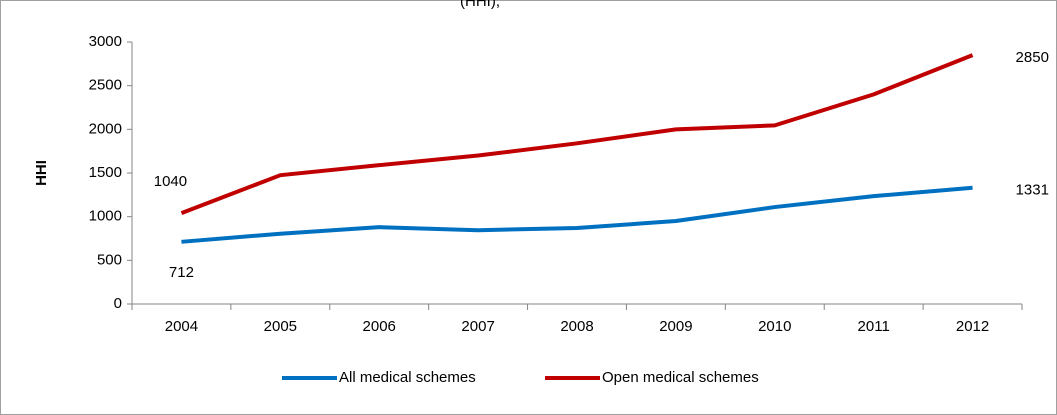 The image size is (1057, 415). What do you see at coordinates (1032, 57) in the screenshot?
I see `data-label: 2850` at bounding box center [1032, 57].